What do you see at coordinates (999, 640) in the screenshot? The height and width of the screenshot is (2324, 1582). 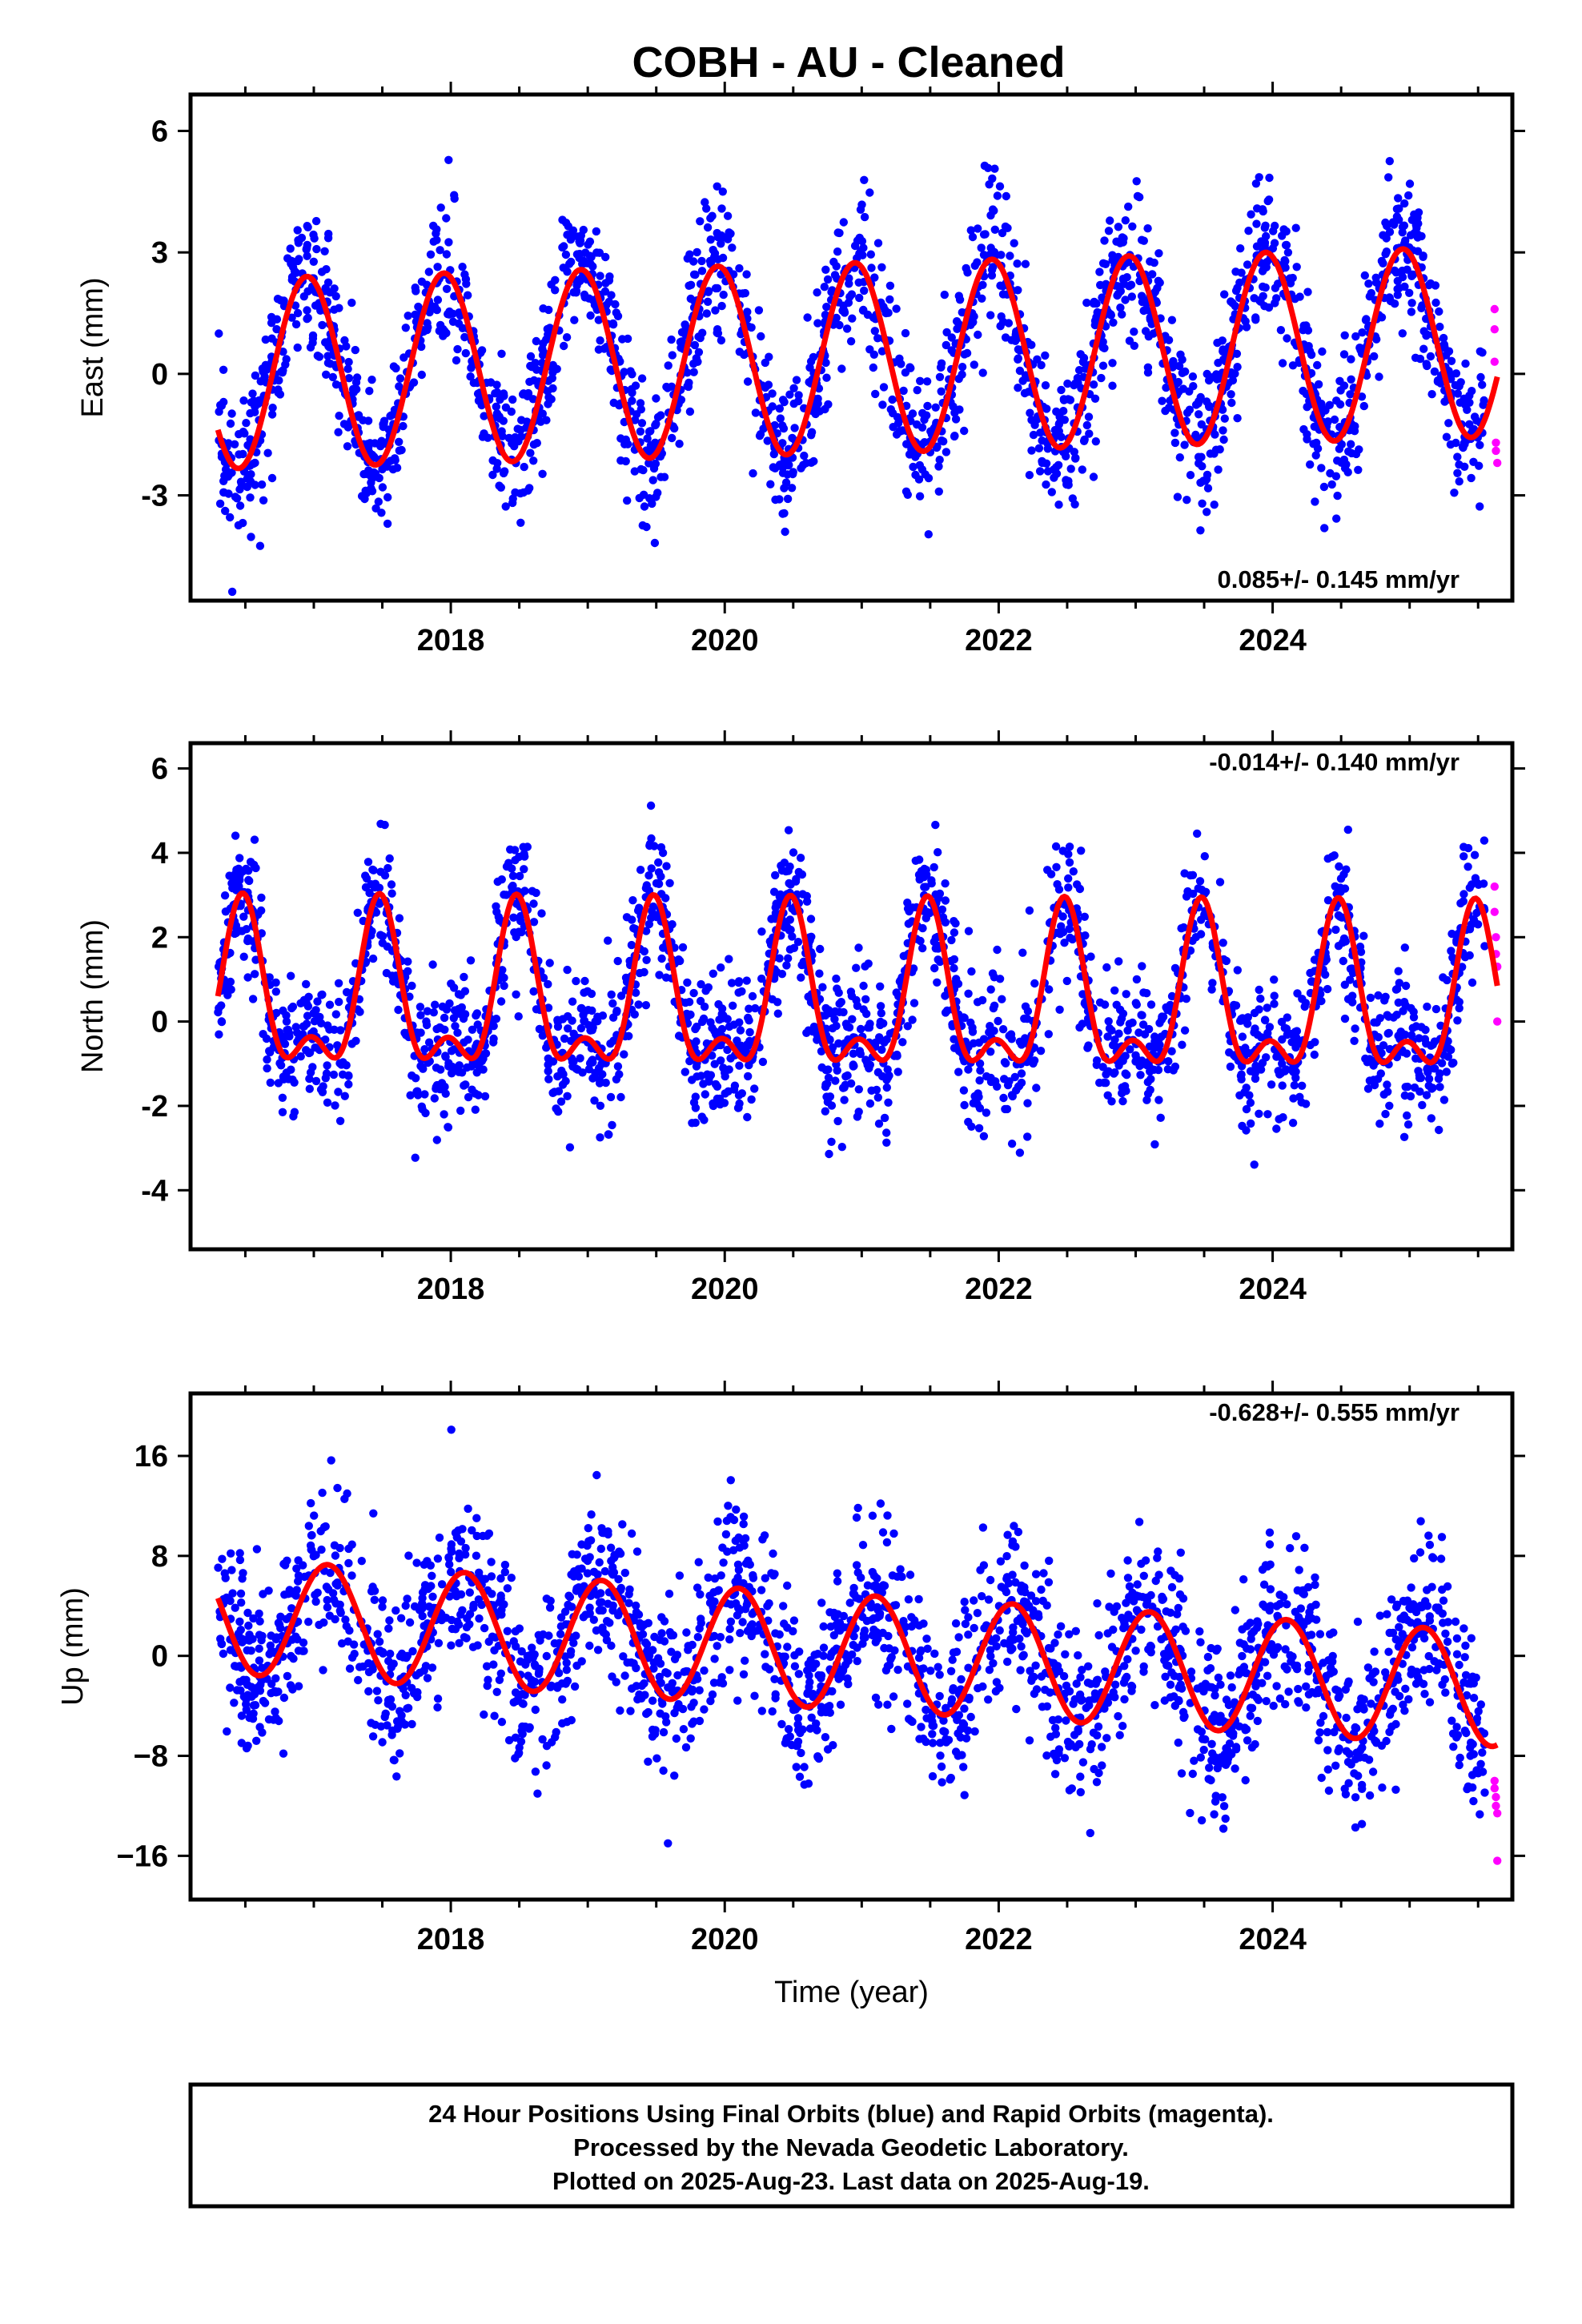 I see `x-tick-label: 2022` at bounding box center [999, 640].